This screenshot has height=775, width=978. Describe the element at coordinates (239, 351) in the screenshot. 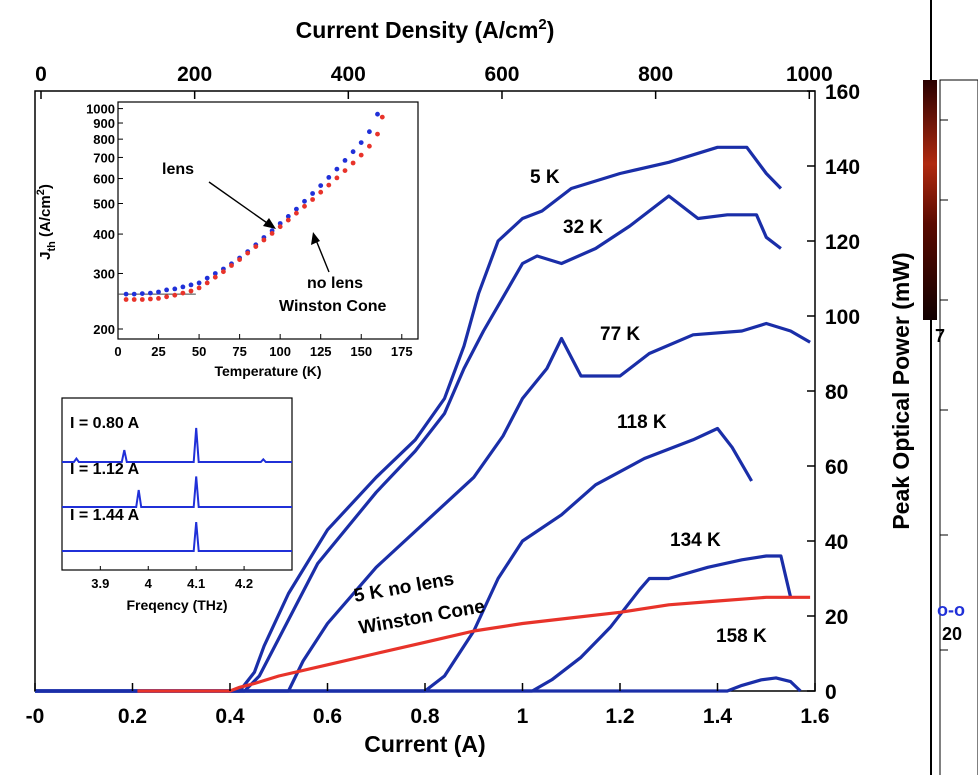

I see `inset-x-tick-label: 75` at that location.